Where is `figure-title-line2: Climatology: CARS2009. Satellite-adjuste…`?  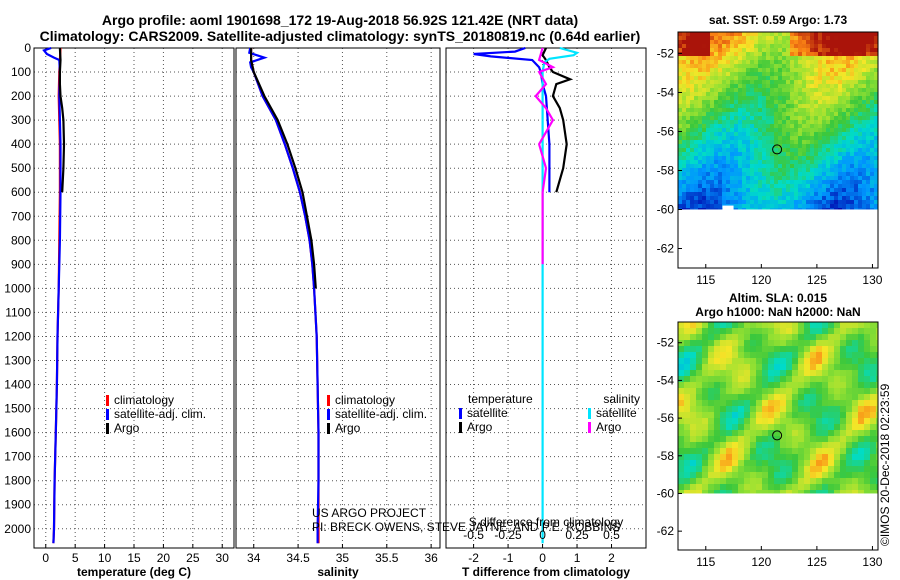
figure-title-line2: Climatology: CARS2009. Satellite-adjuste… is located at coordinates (340, 36).